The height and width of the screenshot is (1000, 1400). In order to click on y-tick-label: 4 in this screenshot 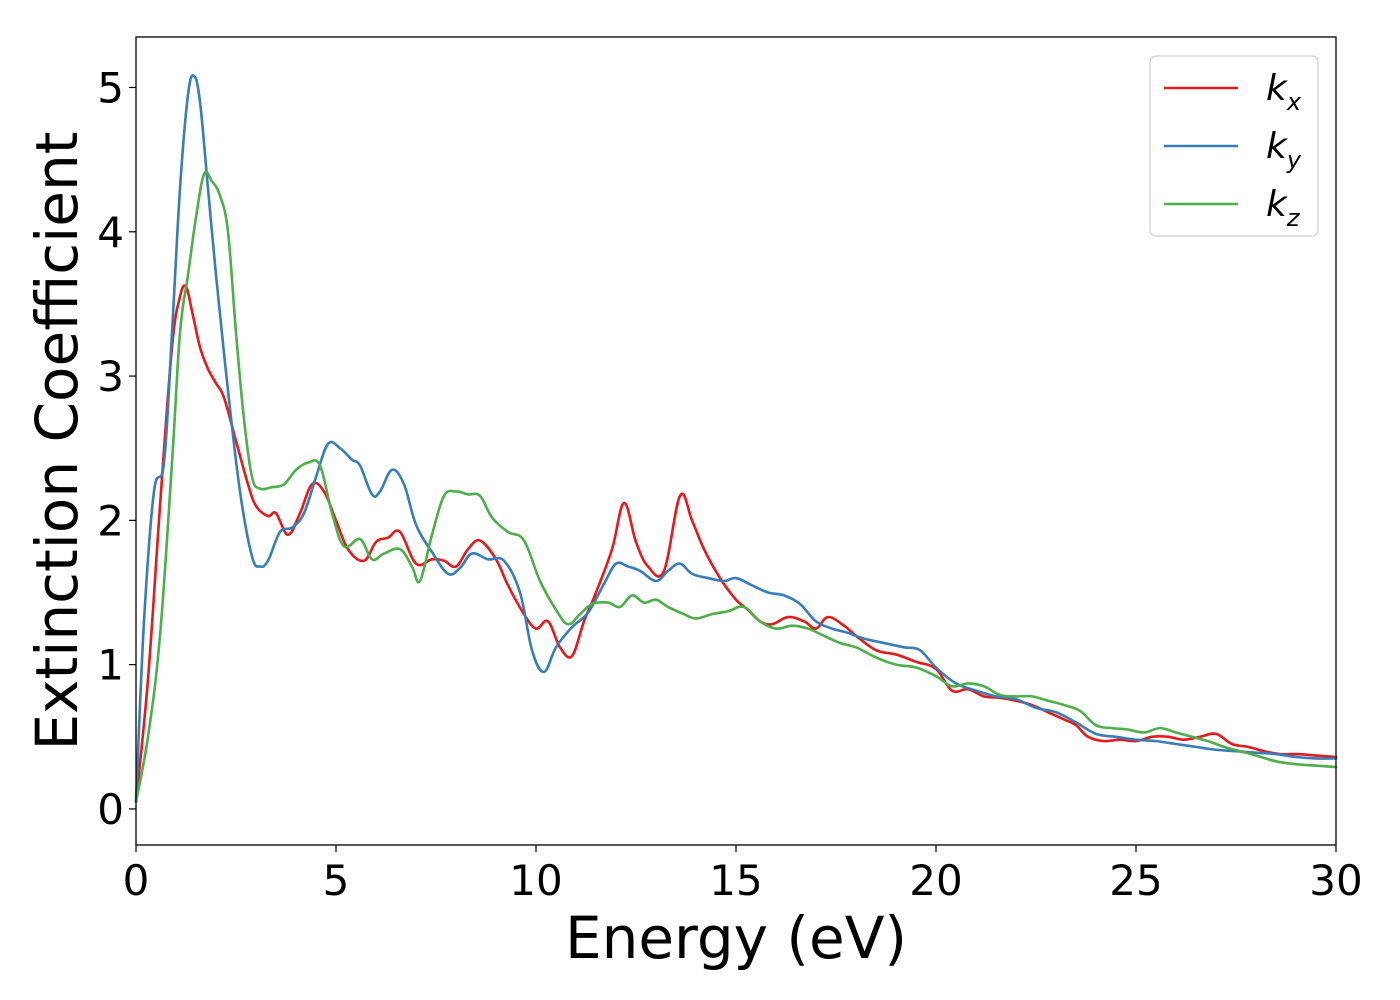, I will do `click(110, 232)`.